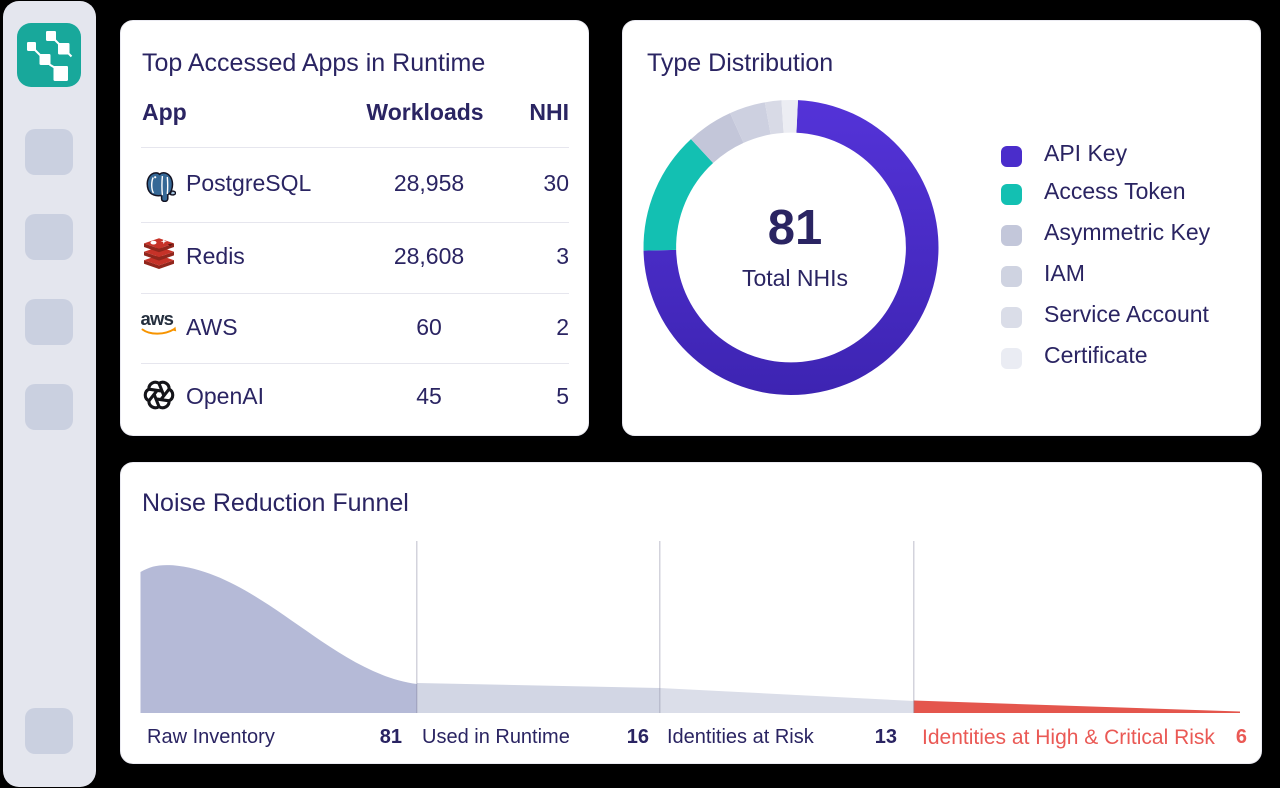 The height and width of the screenshot is (788, 1280). What do you see at coordinates (157, 319) in the screenshot?
I see `svg-text: aws` at bounding box center [157, 319].